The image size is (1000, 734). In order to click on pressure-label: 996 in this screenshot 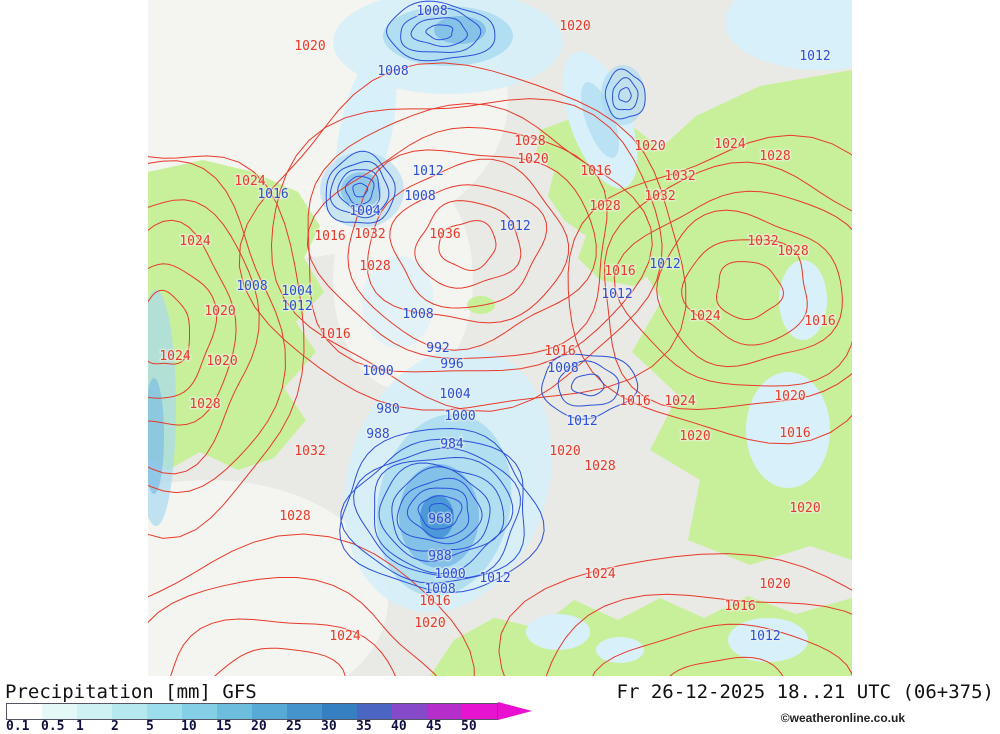, I will do `click(451, 364)`.